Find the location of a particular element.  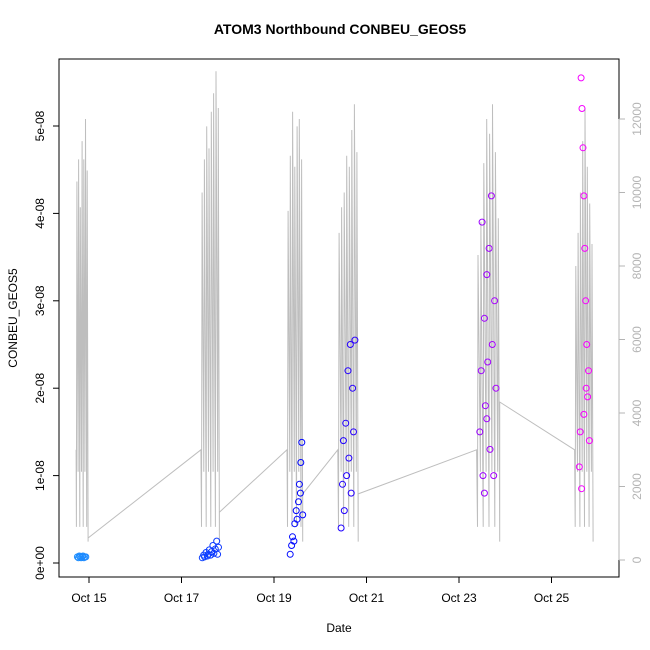

y-axis: 0e+00 1e-08 2e-08 3e-08 4e-08 5e-08 is located at coordinates (46, 345).